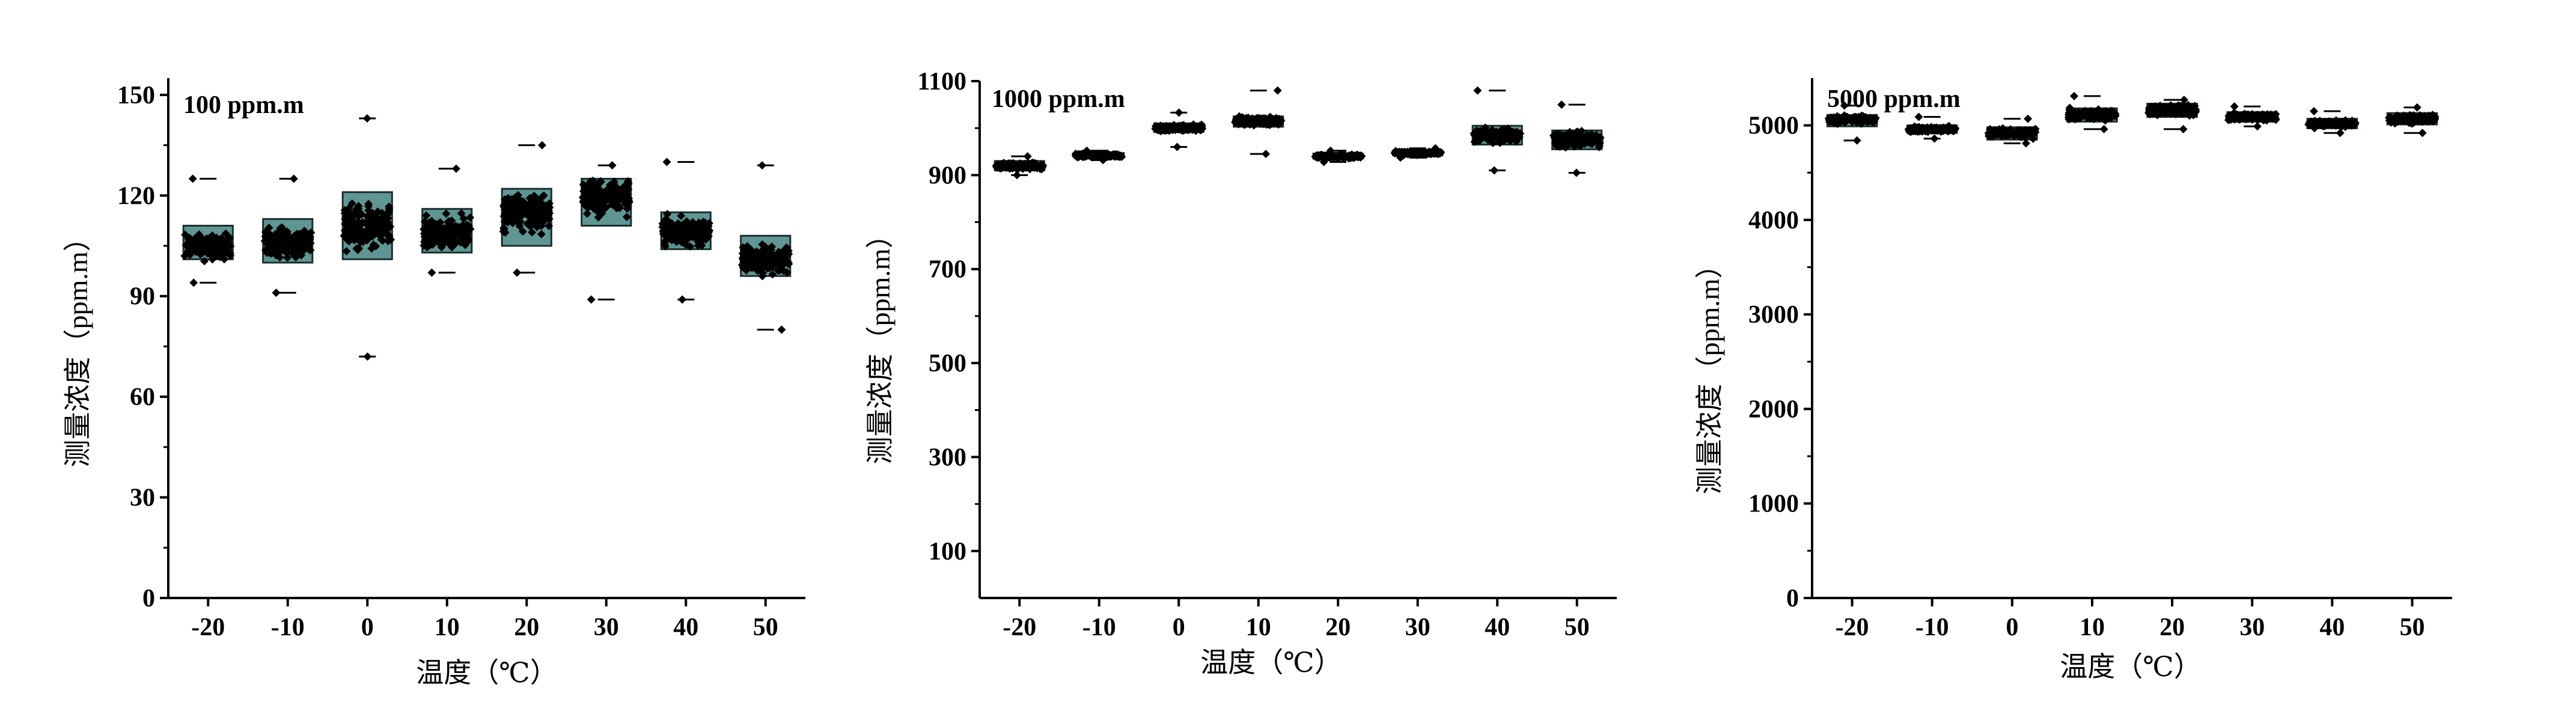  What do you see at coordinates (1179, 627) in the screenshot?
I see `x-tick-label: 0` at bounding box center [1179, 627].